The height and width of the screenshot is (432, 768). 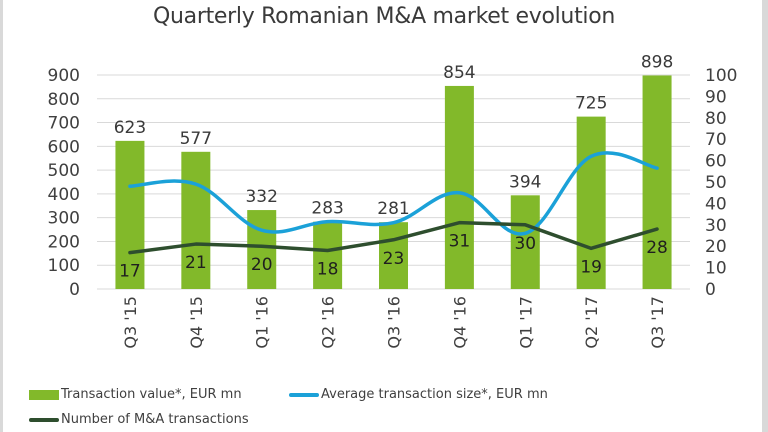 I want to click on bar-value-label: 394, so click(x=525, y=182).